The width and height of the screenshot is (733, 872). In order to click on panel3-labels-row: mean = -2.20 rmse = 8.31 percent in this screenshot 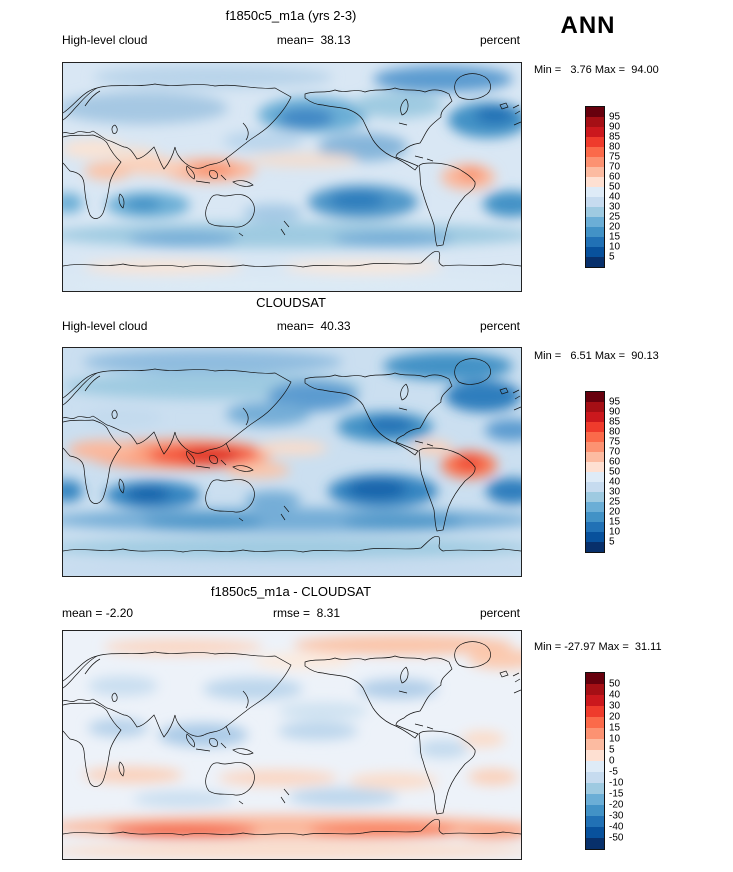, I will do `click(291, 613)`.